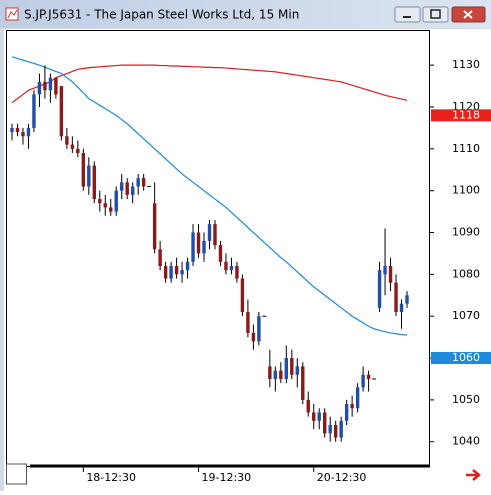 The image size is (491, 495). I want to click on y-tick-label: 1130, so click(466, 64).